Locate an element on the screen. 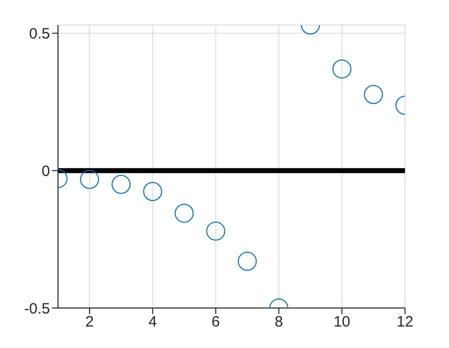 Image resolution: width=449 pixels, height=348 pixels. x-tick-label: 6 is located at coordinates (216, 322).